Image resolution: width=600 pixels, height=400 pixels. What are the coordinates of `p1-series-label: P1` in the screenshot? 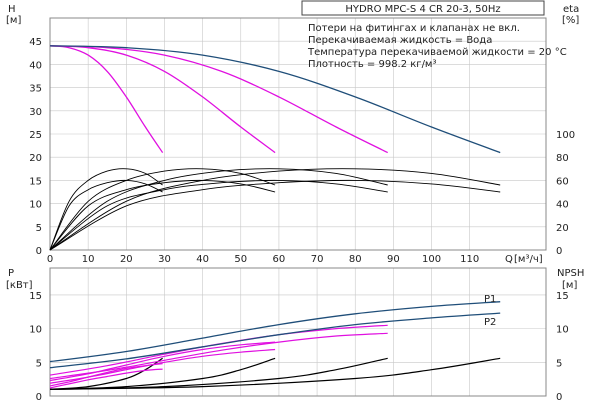 It's located at (490, 299).